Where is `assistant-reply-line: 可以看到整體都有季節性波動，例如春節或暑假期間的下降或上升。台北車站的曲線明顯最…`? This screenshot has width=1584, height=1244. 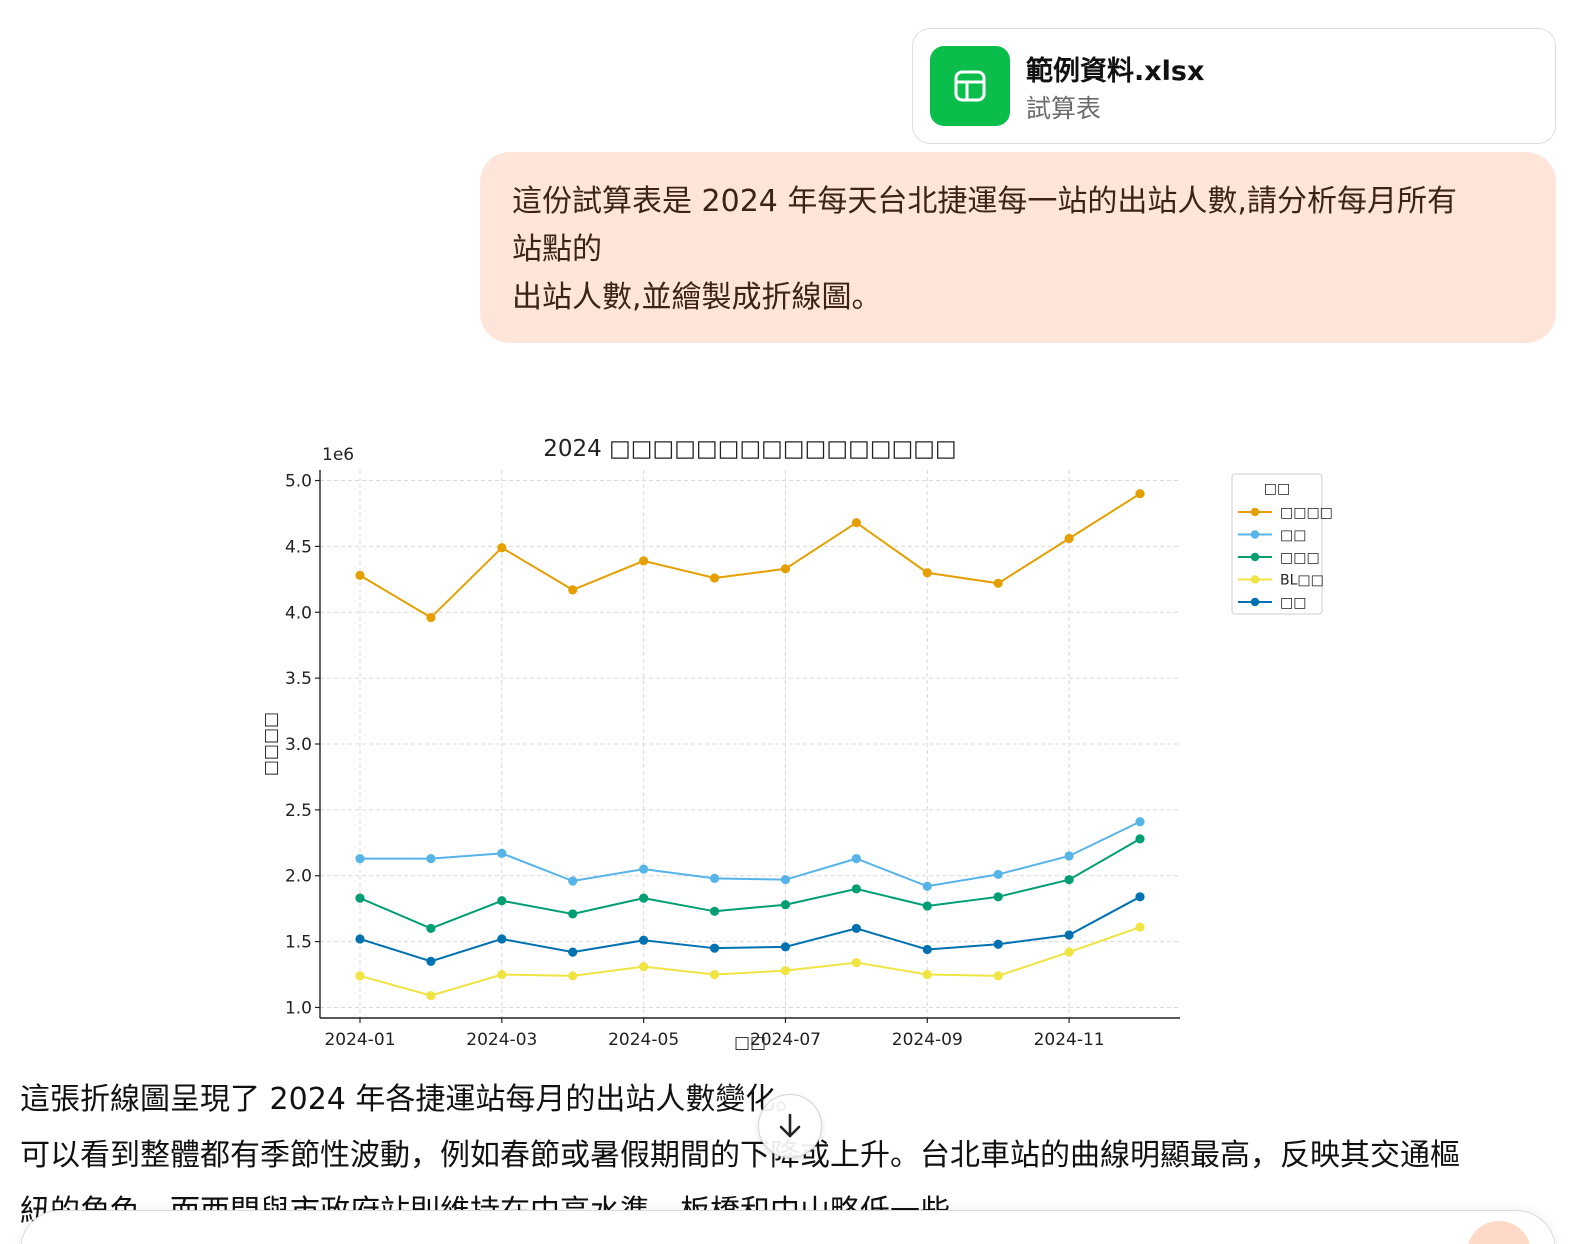
assistant-reply-line: 可以看到整體都有季節性波動，例如春節或暑假期間的下降或上升。台北車站的曲線明顯最… is located at coordinates (740, 1155).